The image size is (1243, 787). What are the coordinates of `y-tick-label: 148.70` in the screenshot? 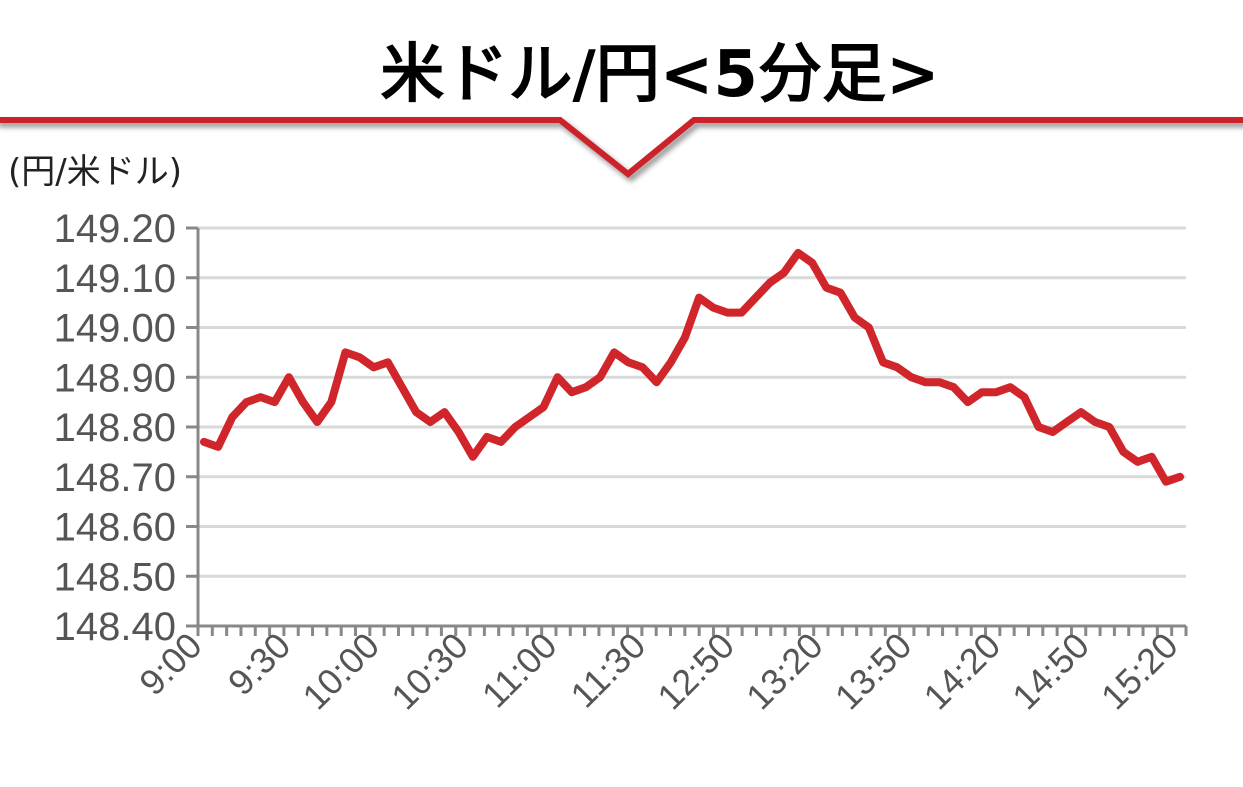 It's located at (115, 478).